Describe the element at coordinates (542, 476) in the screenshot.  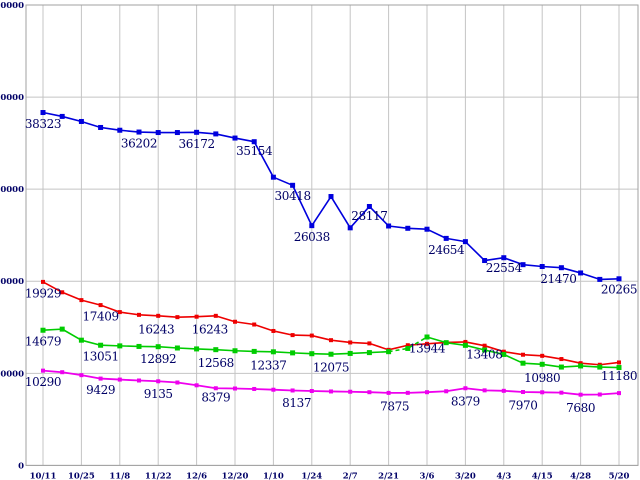
I see `x-tick-label: 4/15` at that location.